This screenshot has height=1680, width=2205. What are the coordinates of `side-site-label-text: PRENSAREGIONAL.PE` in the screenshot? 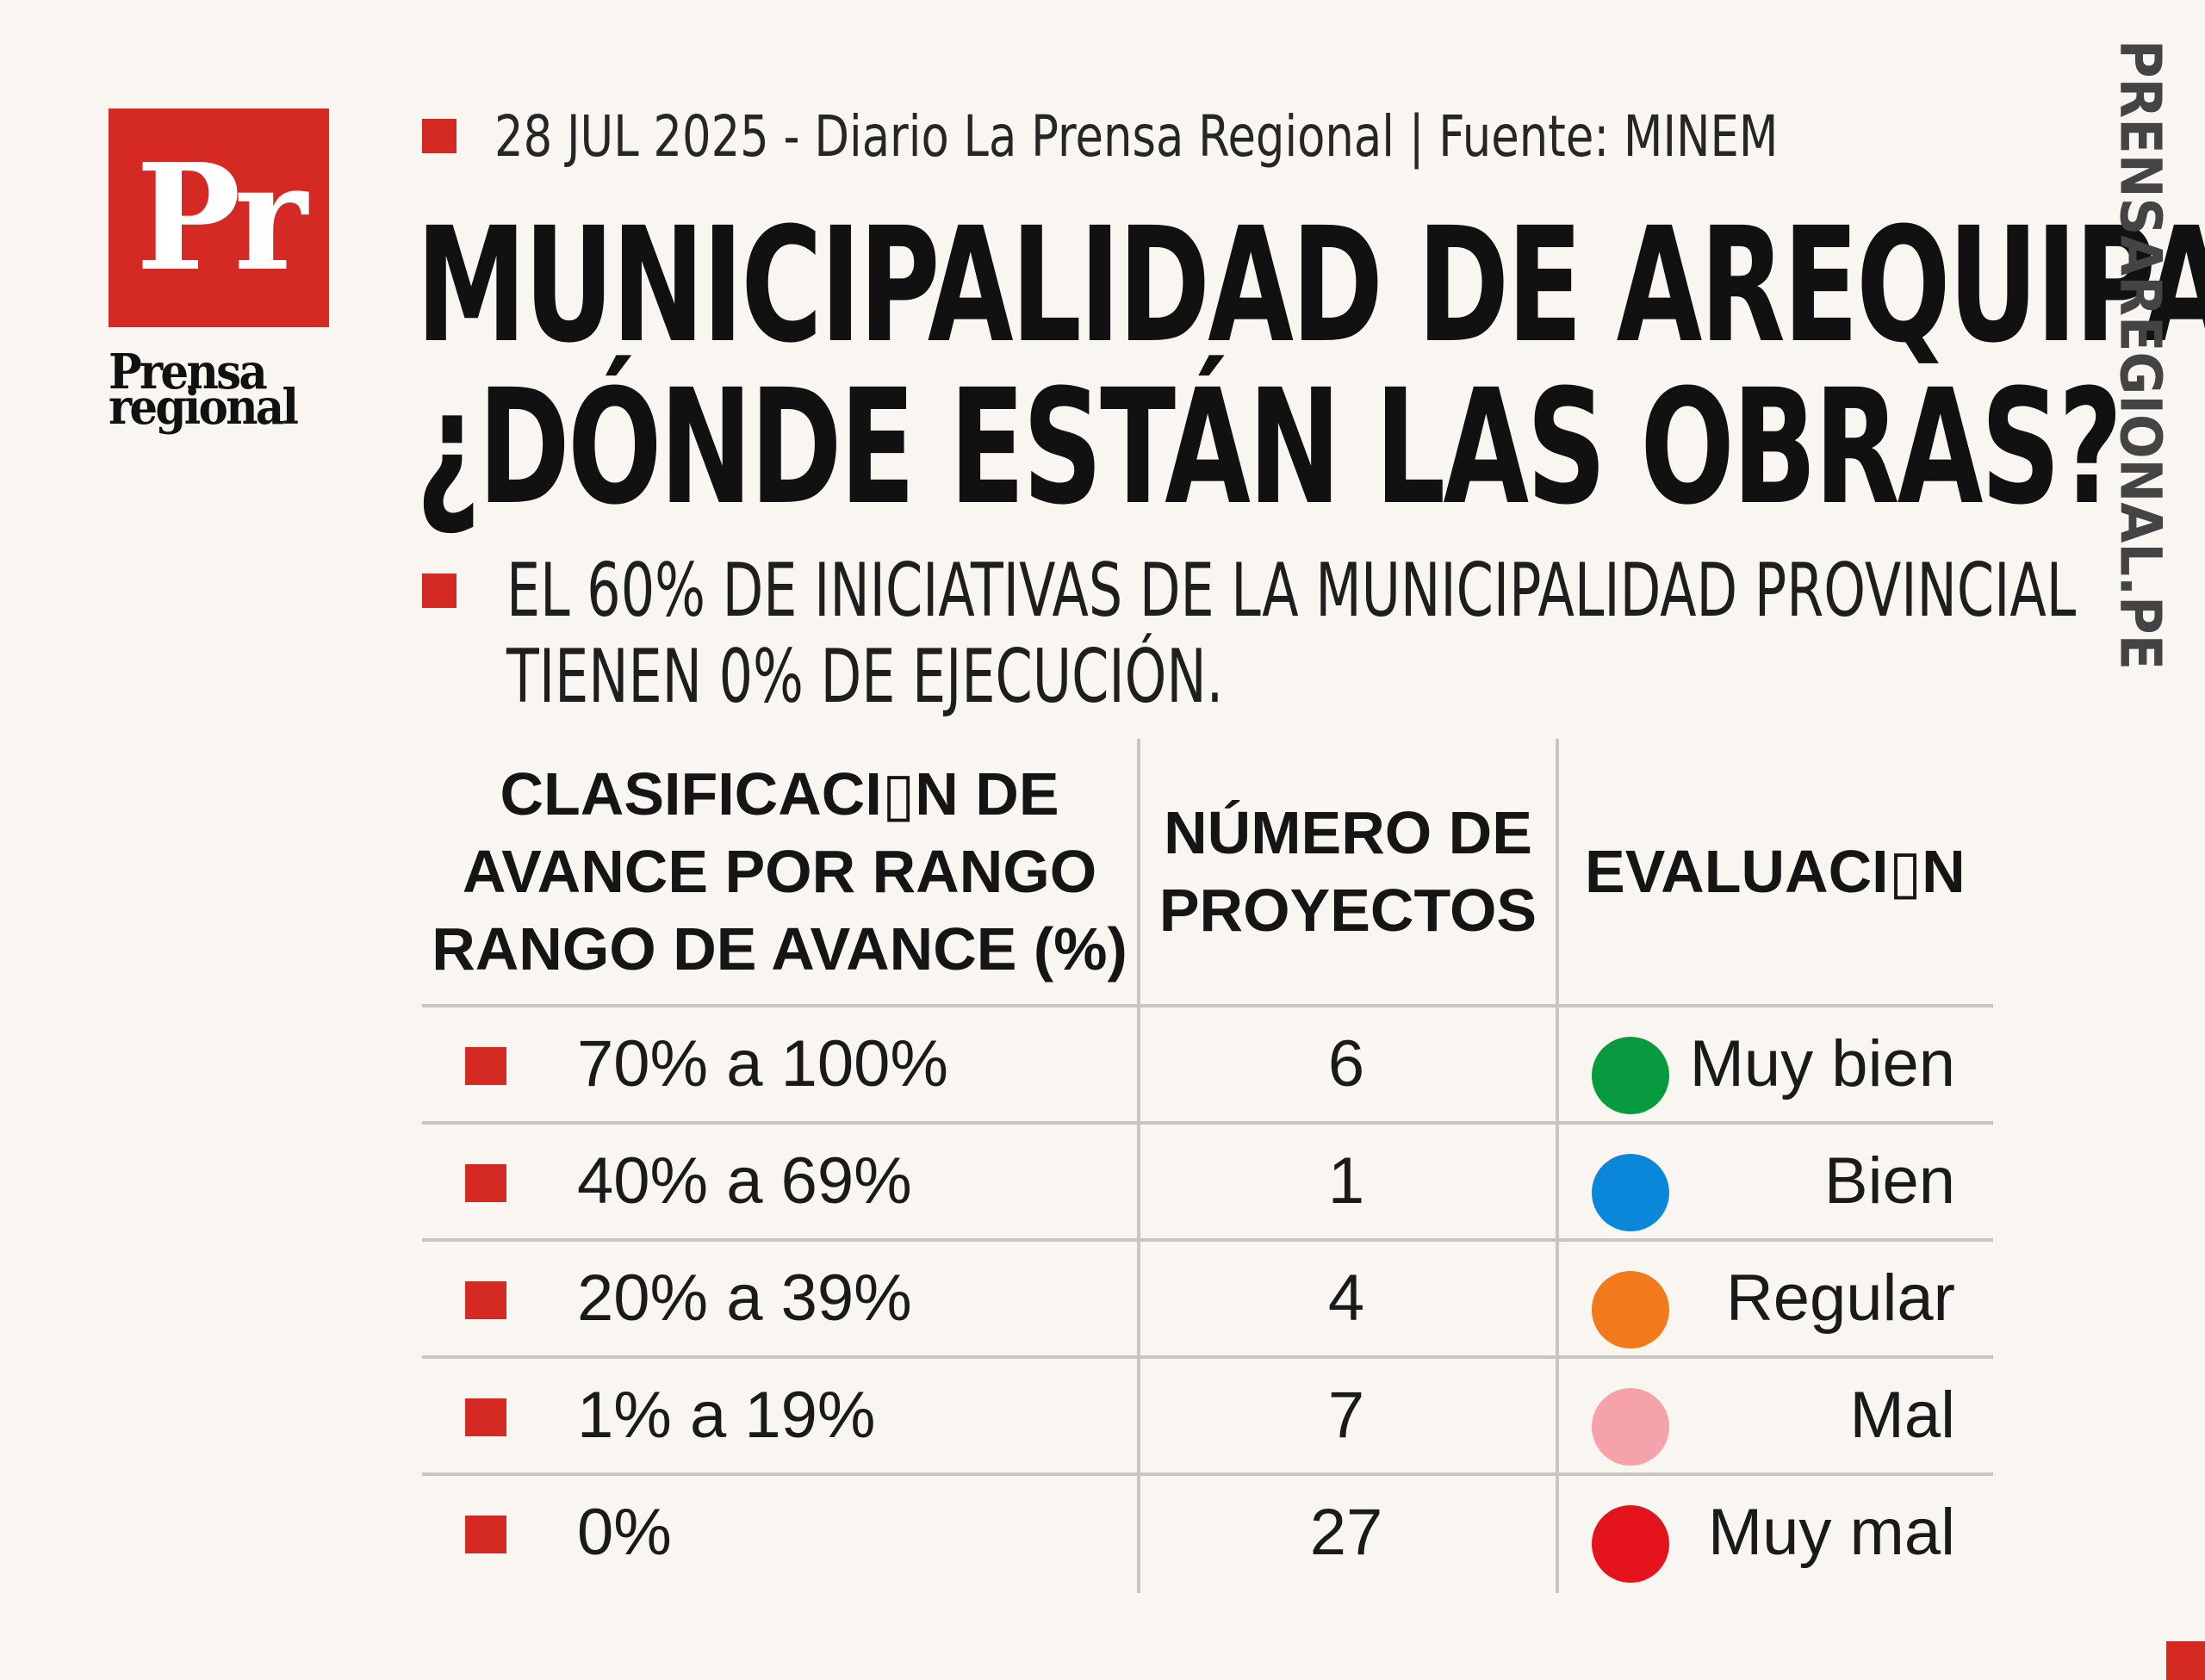 It's located at (2140, 356).